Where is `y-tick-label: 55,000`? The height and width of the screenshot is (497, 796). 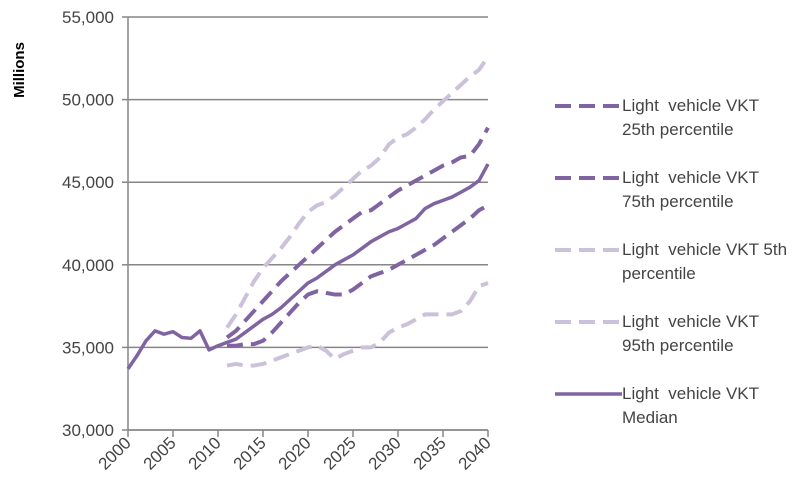 y-tick-label: 55,000 is located at coordinates (88, 17).